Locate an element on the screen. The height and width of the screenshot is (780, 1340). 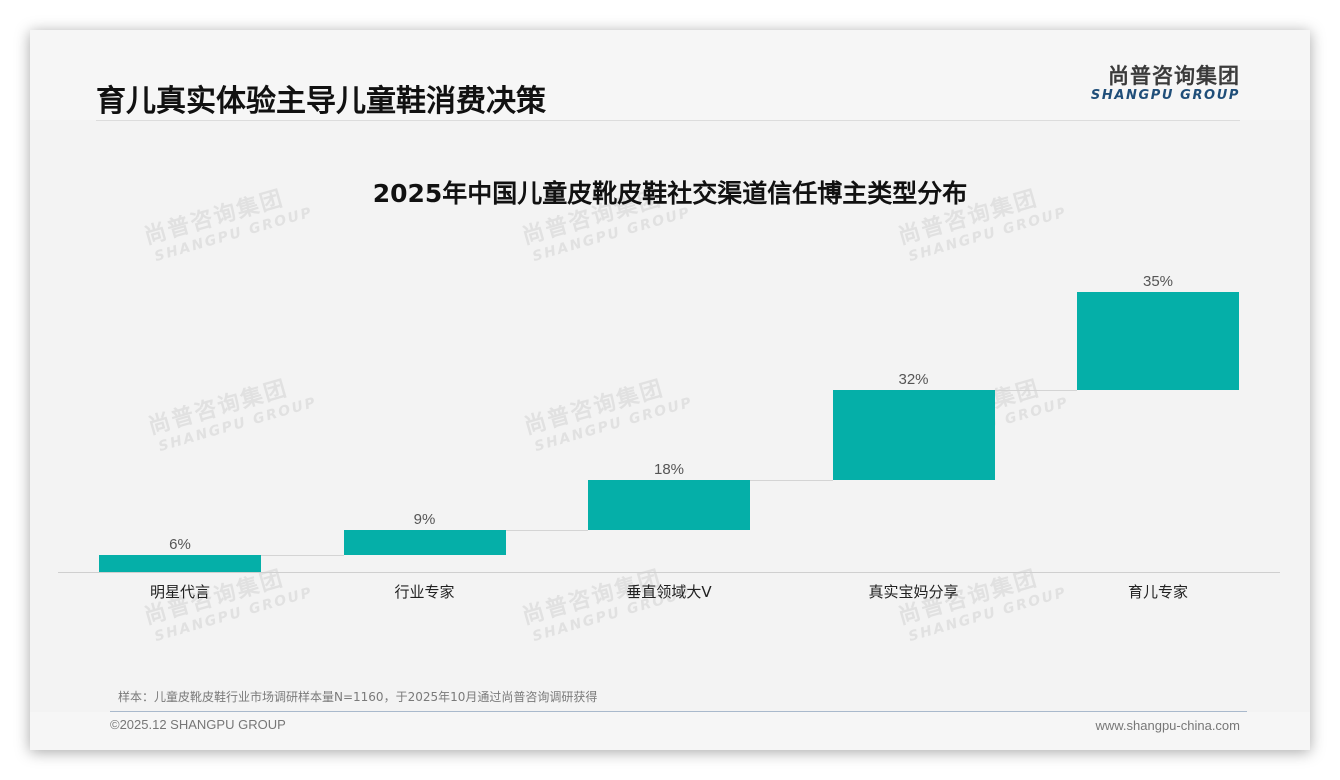
category-label: 明星代言 is located at coordinates (179, 592).